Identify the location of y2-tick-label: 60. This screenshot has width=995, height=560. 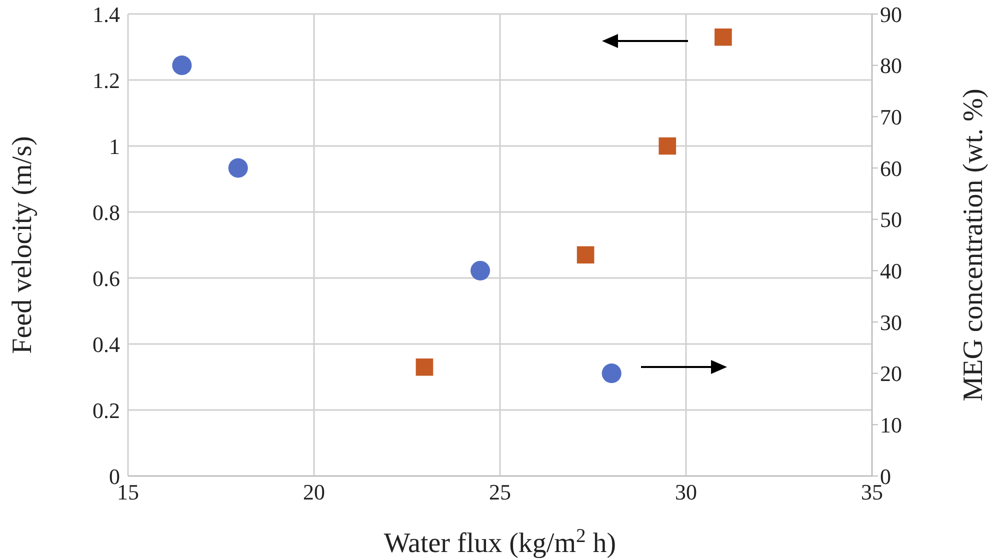
(891, 168).